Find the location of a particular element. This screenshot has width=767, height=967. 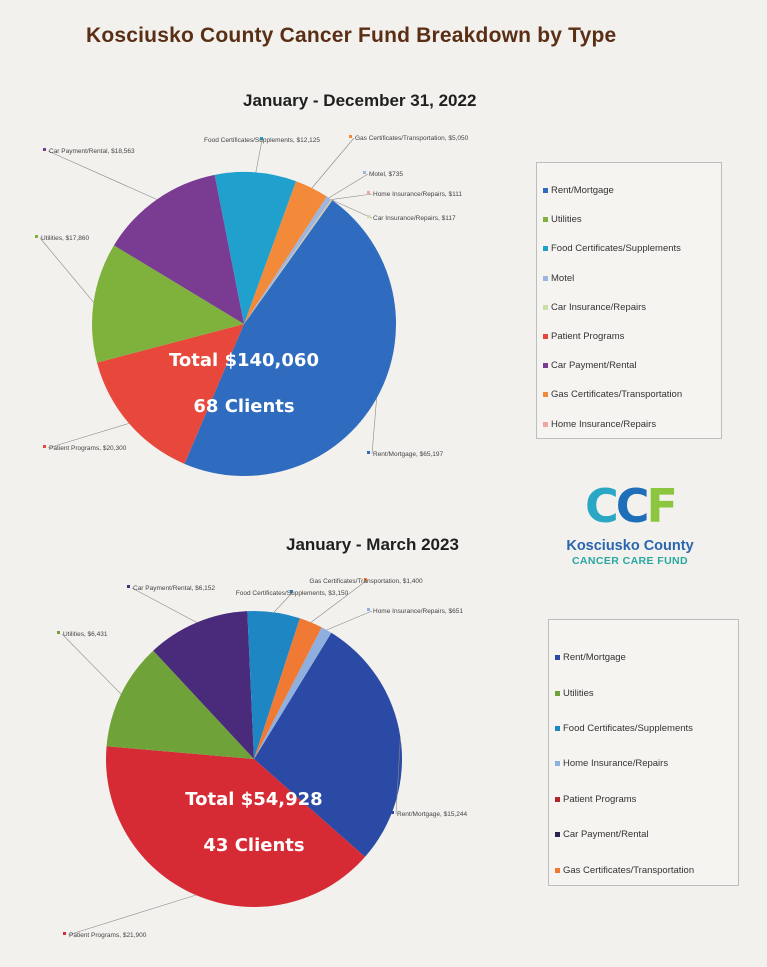

pie-slice-1-gas-certificates-transportation is located at coordinates (288, 688).